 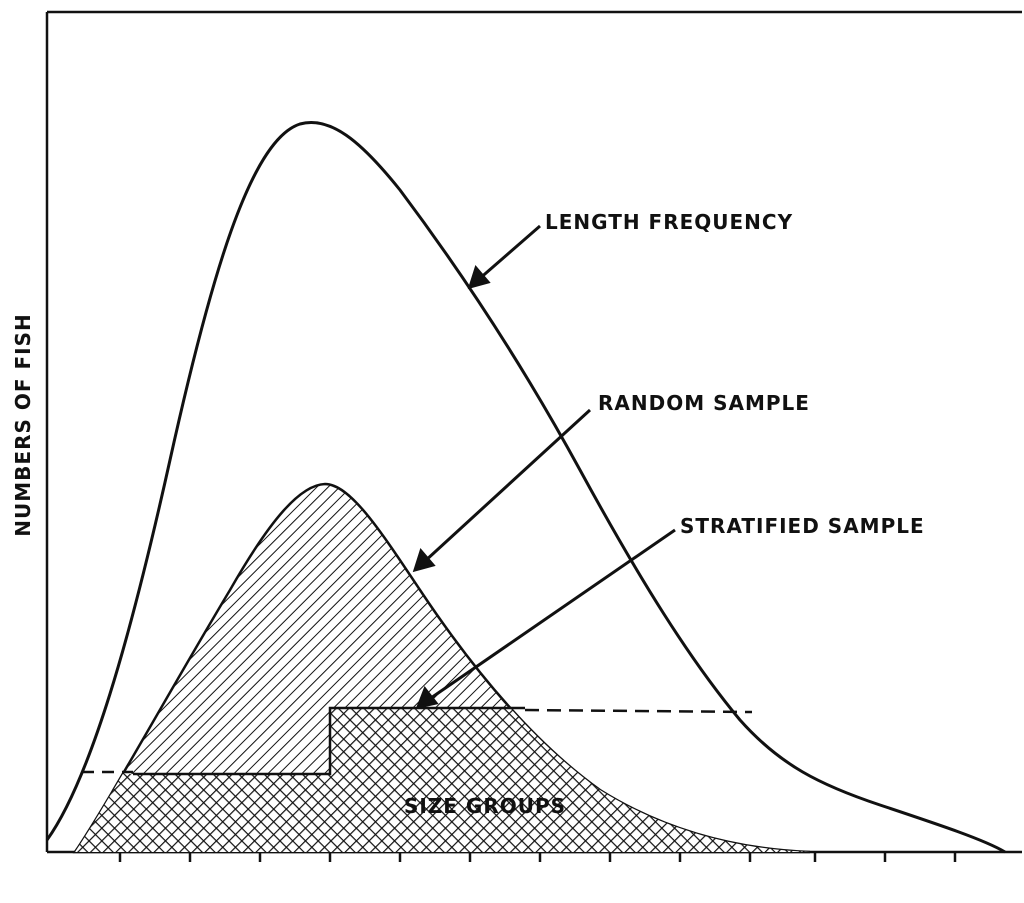 What do you see at coordinates (704, 403) in the screenshot?
I see `random-sample-label: RANDOM SAMPLE` at bounding box center [704, 403].